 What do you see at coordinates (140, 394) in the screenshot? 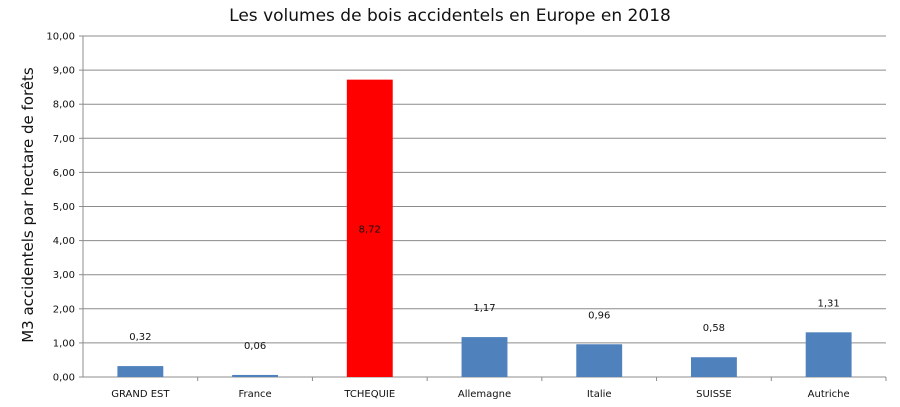
I see `x-tick-label: GRAND EST` at bounding box center [140, 394].